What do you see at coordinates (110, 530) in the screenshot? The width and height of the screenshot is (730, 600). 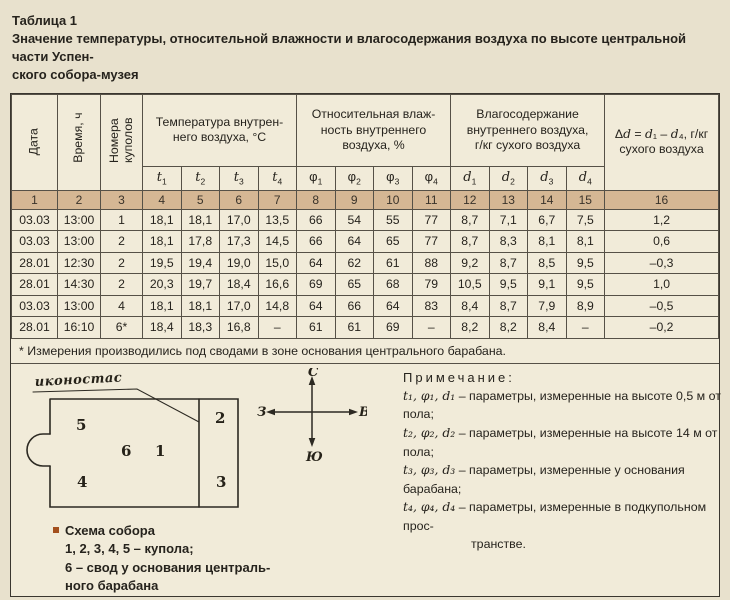 I see `caption-title: Схема собора` at bounding box center [110, 530].